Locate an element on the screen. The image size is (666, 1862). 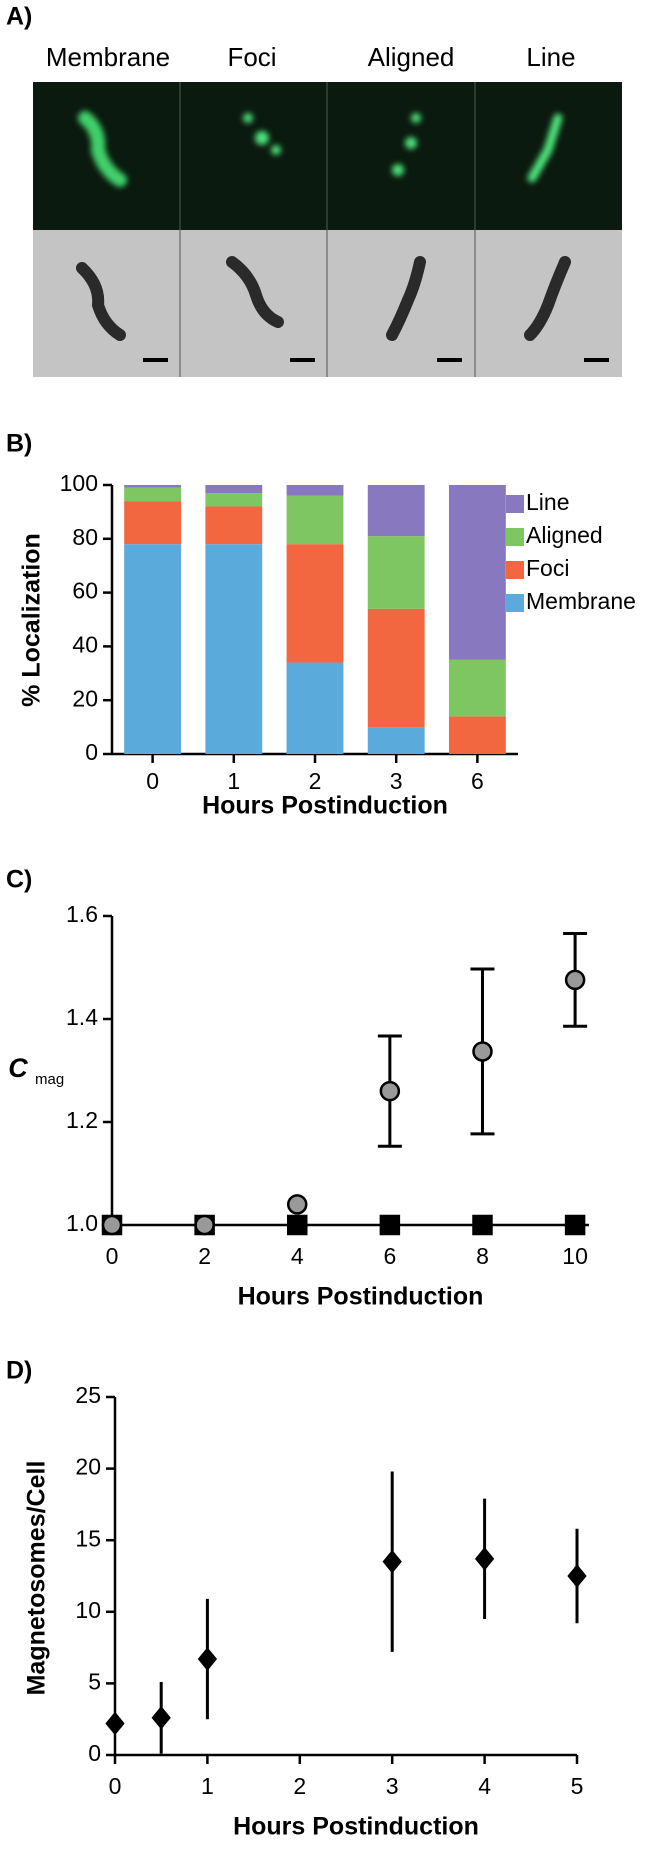
y-tick-label: 15 is located at coordinates (88, 1538).